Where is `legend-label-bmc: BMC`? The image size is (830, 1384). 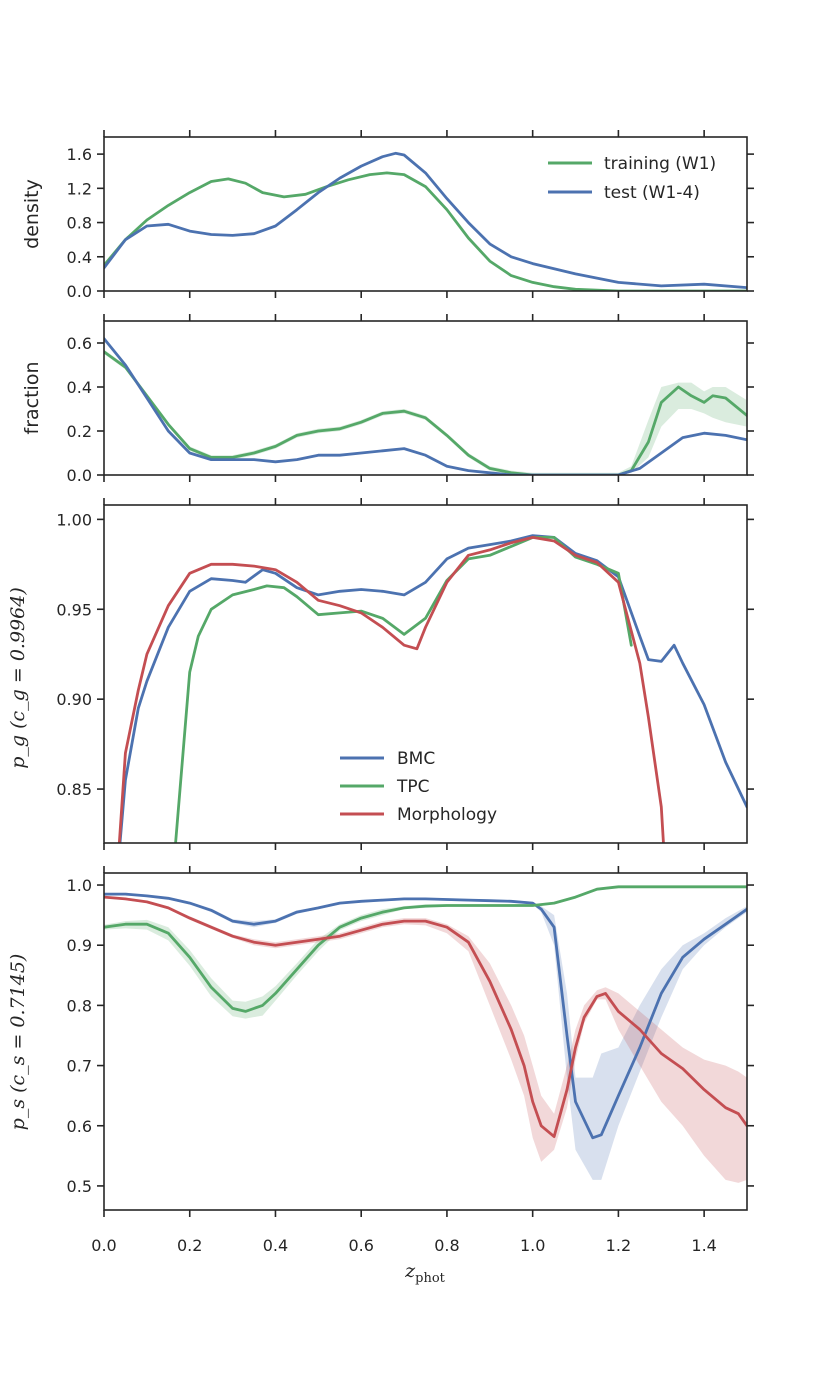
legend-label-bmc: BMC is located at coordinates (416, 759).